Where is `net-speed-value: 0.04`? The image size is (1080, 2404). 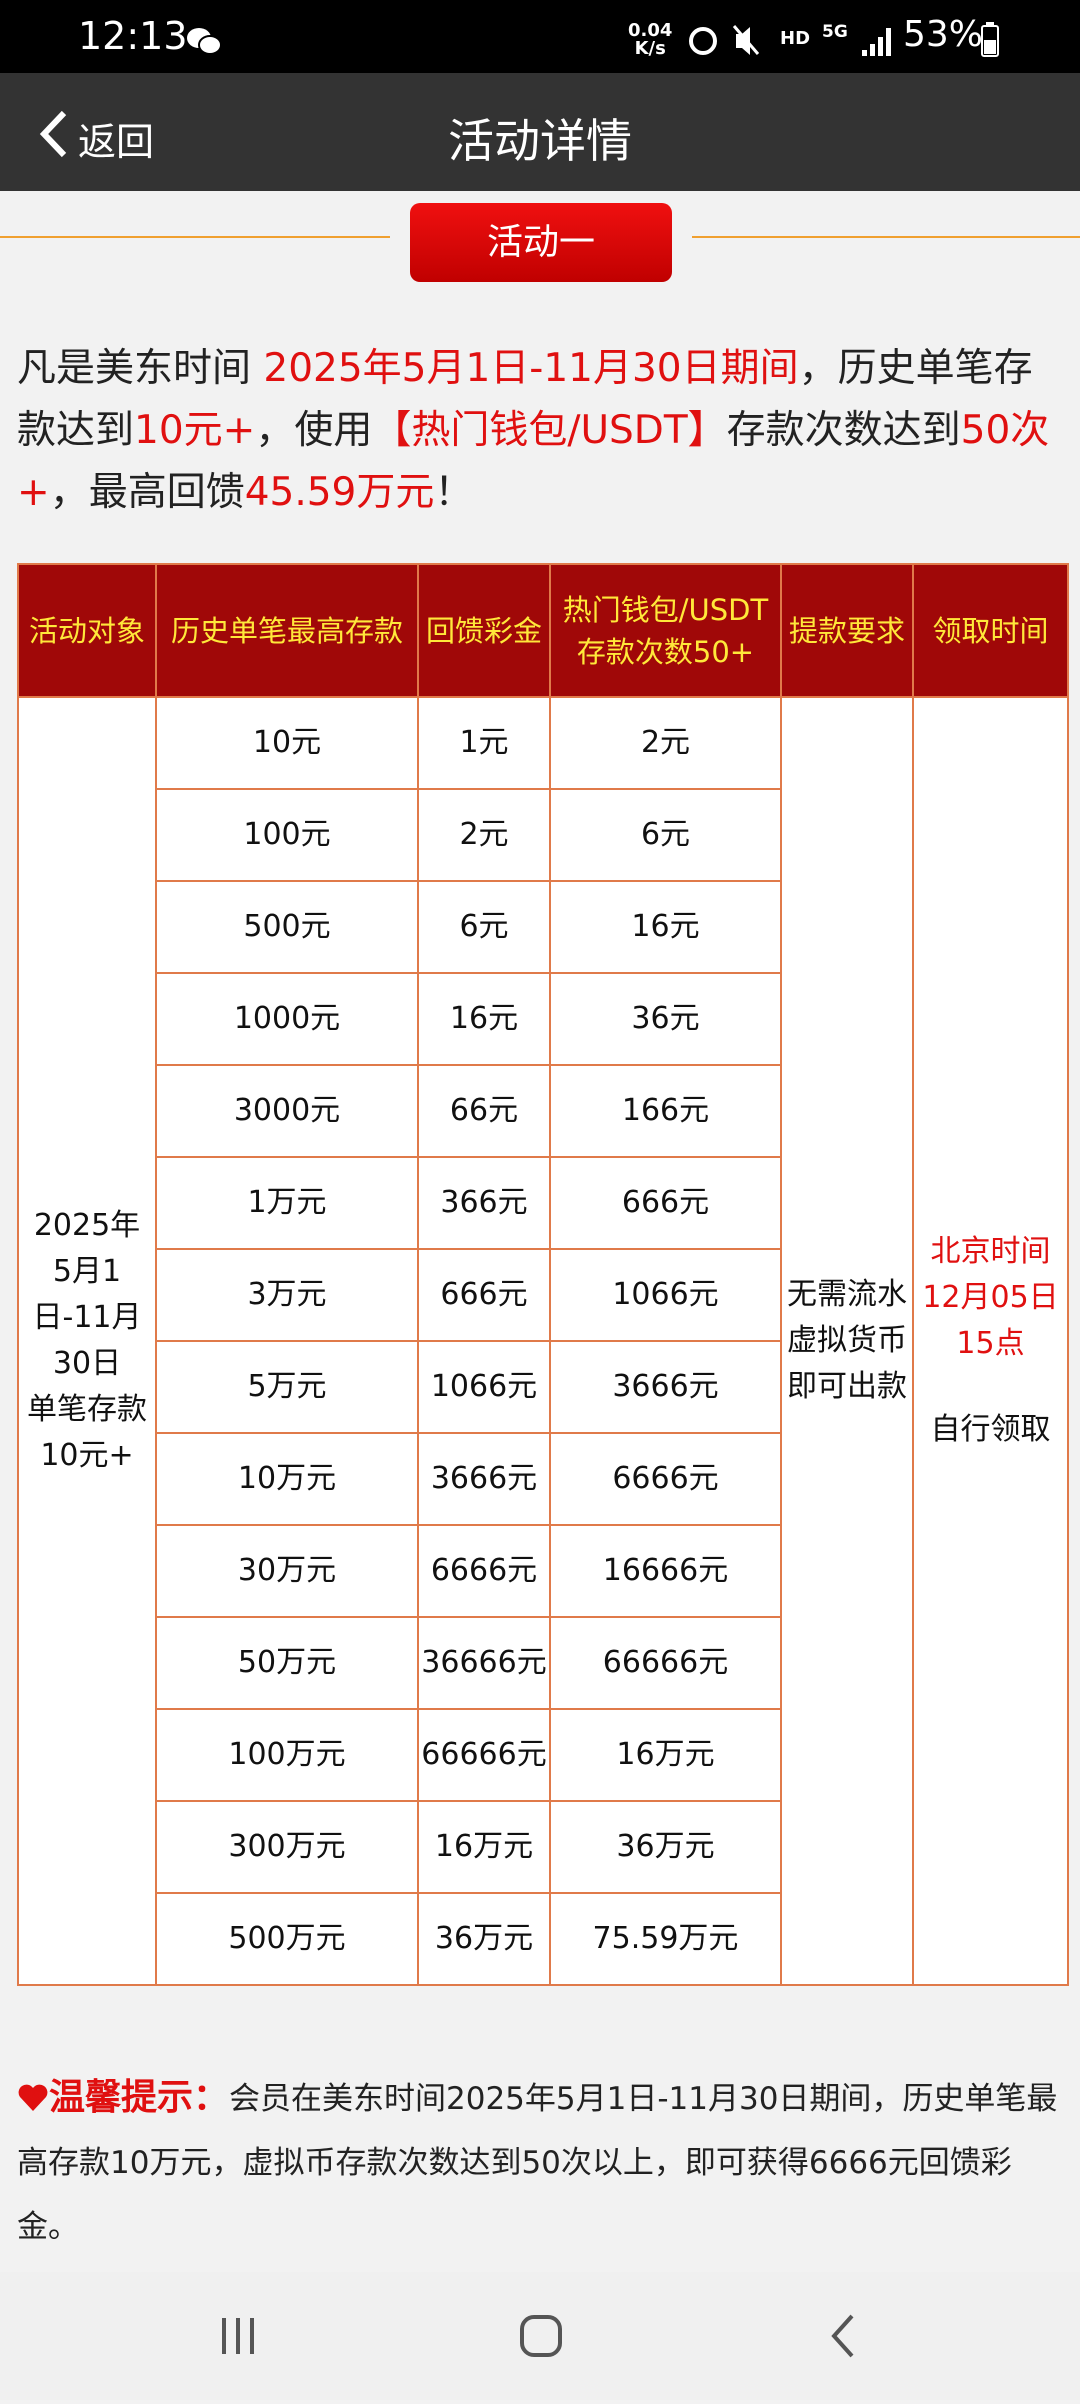
net-speed-value: 0.04 is located at coordinates (650, 30).